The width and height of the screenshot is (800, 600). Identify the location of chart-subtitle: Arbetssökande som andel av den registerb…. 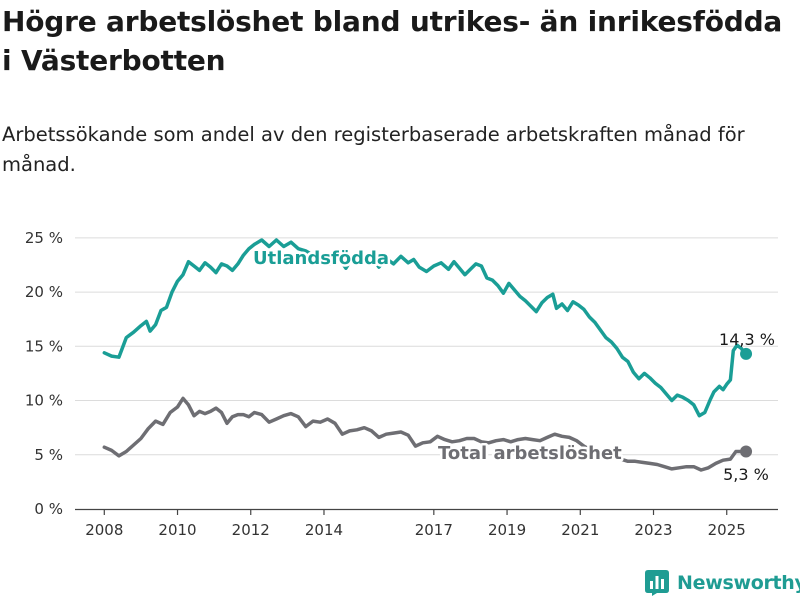
(373, 149).